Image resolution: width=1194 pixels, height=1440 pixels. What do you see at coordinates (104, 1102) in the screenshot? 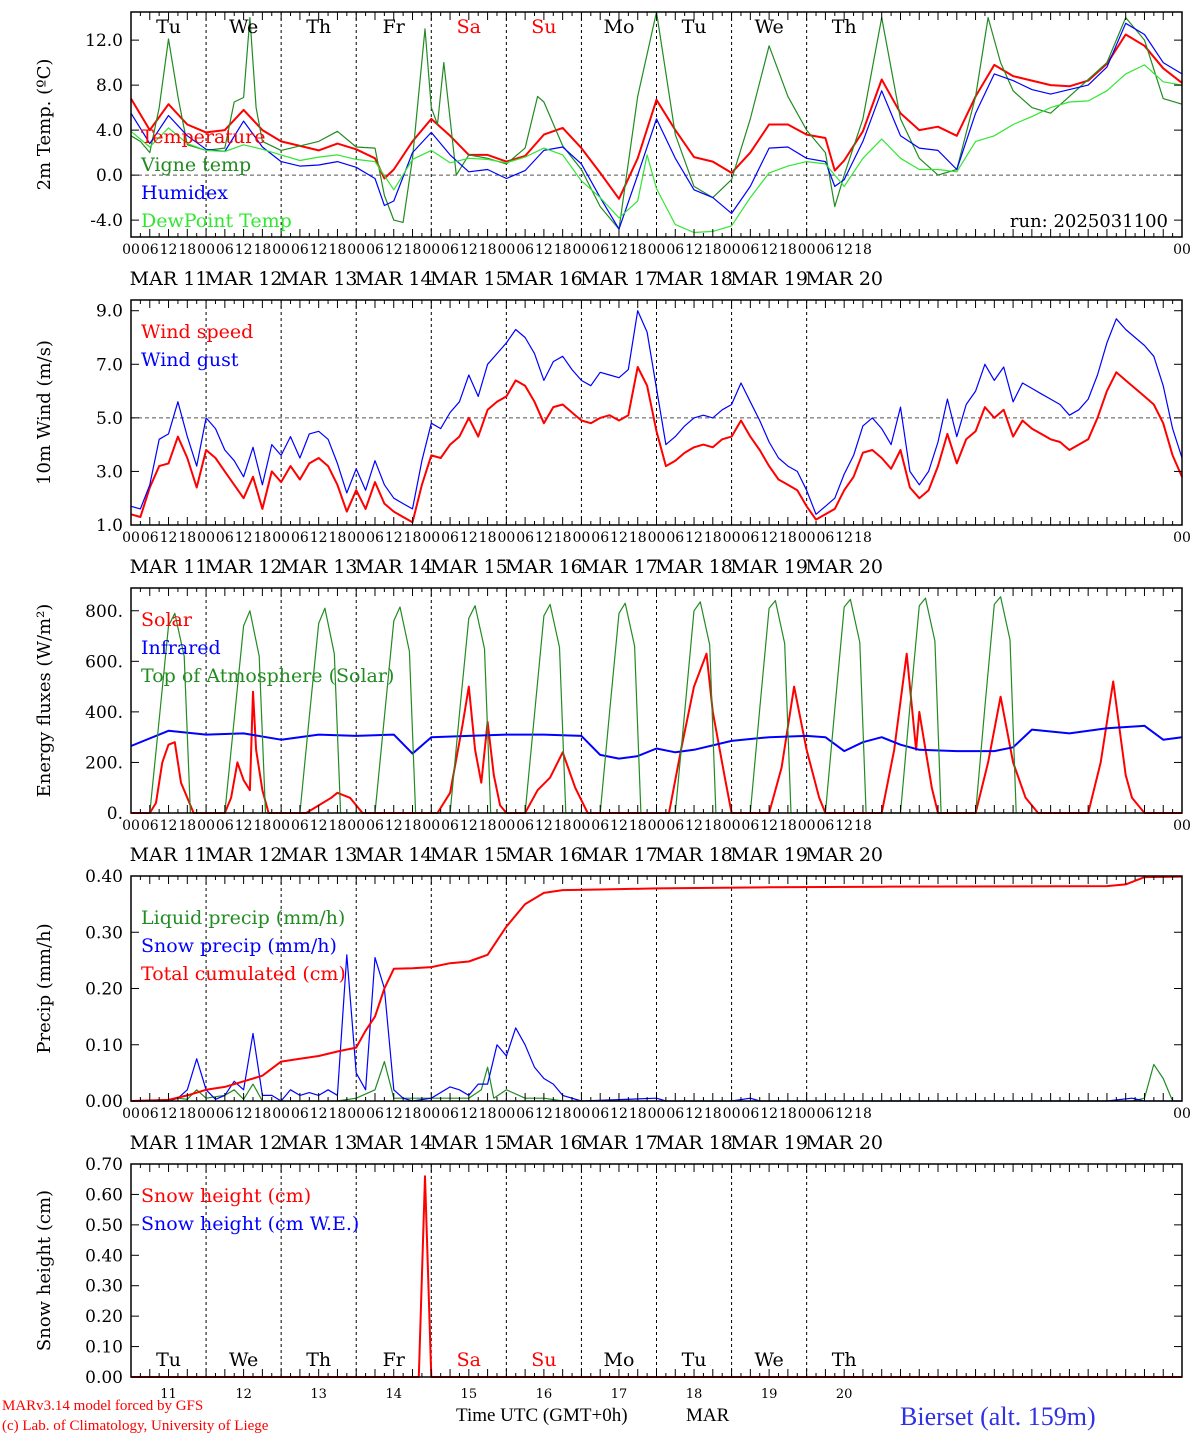
I see `y-tick-label: 0.00` at bounding box center [104, 1102].